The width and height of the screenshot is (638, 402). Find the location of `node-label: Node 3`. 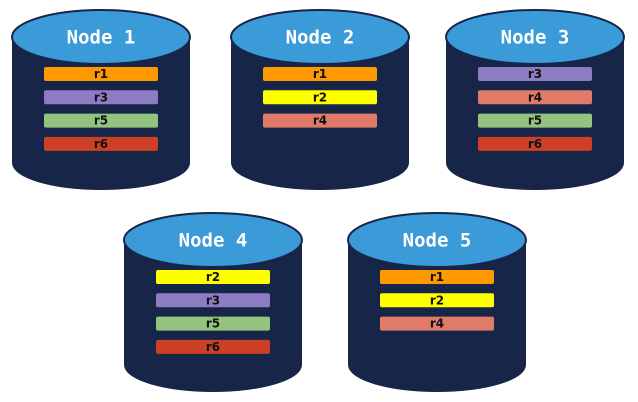

node-label: Node 3 is located at coordinates (535, 38).